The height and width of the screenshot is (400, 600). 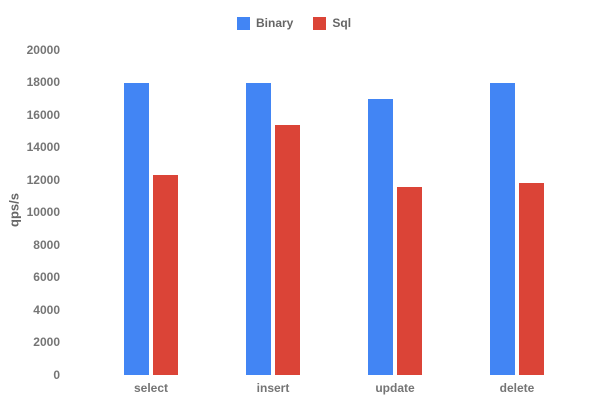 I want to click on bar-binary-select, so click(x=136, y=228).